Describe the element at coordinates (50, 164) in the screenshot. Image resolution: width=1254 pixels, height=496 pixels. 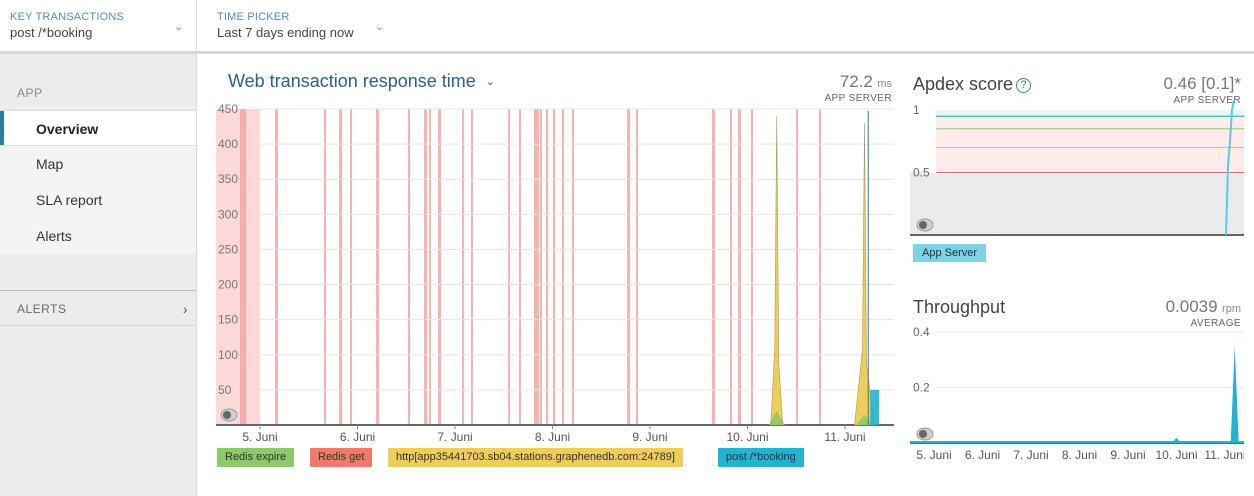
I see `sidebar-item-map: Map` at that location.